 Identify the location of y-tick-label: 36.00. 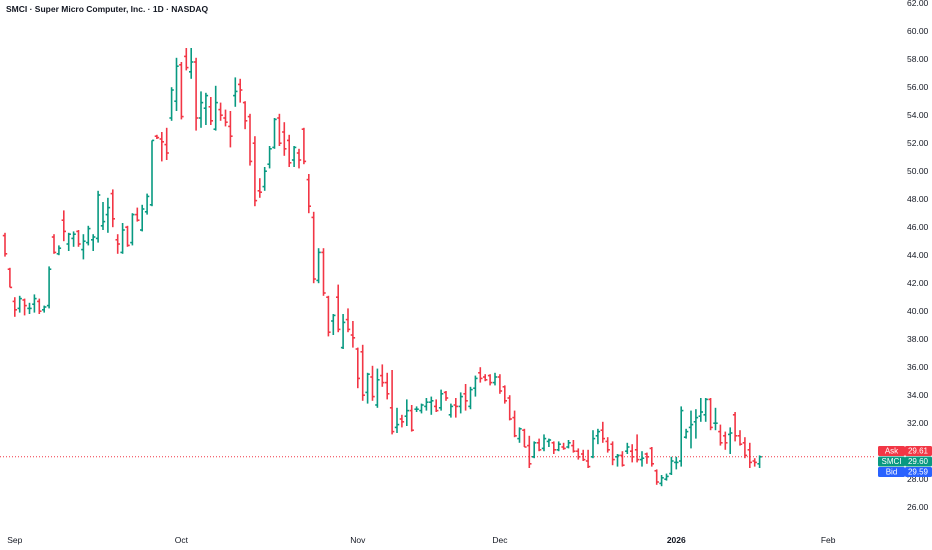
(918, 367).